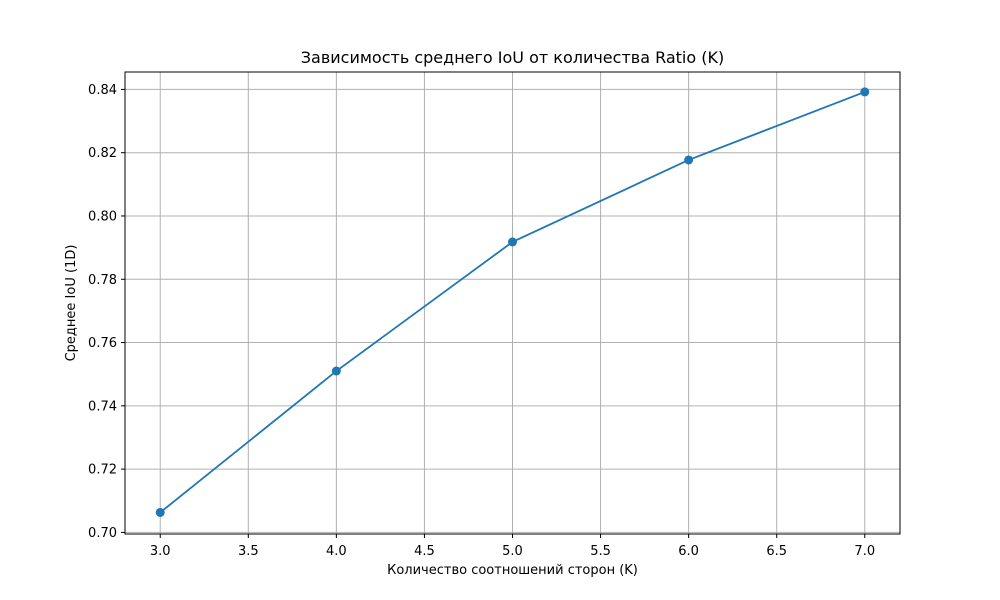 The image size is (1000, 600). Describe the element at coordinates (102, 153) in the screenshot. I see `y-tick-label: 0.82` at that location.